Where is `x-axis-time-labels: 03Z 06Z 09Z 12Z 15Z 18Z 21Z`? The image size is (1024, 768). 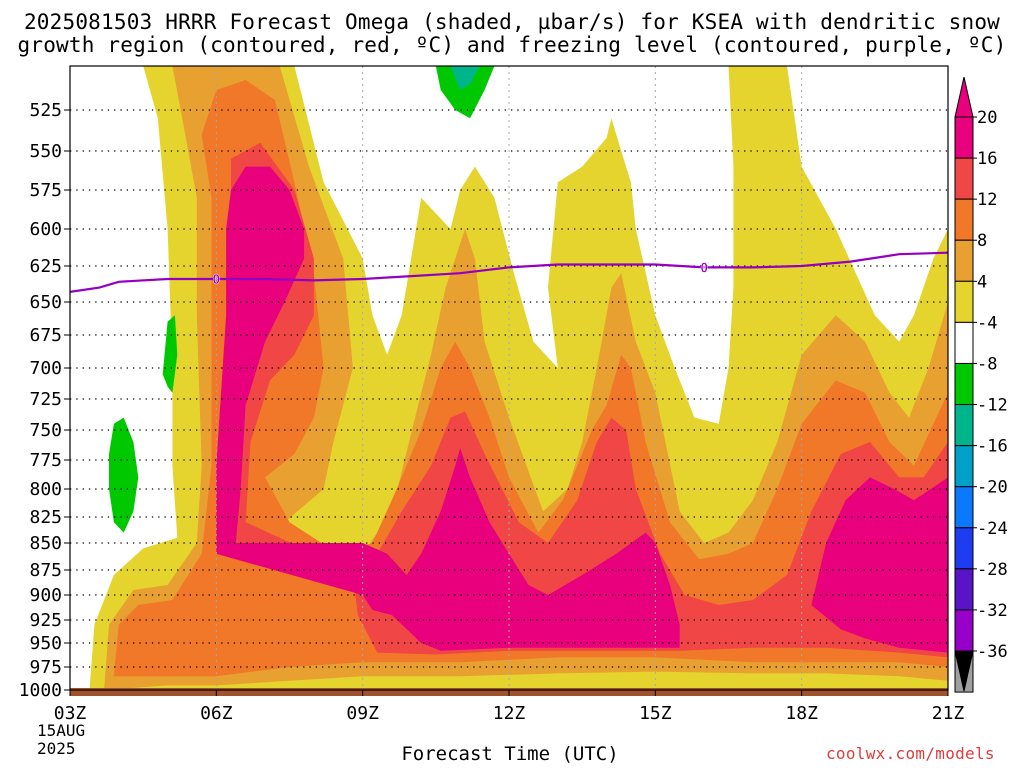 x-axis-time-labels: 03Z 06Z 09Z 12Z 15Z 18Z 21Z is located at coordinates (509, 707).